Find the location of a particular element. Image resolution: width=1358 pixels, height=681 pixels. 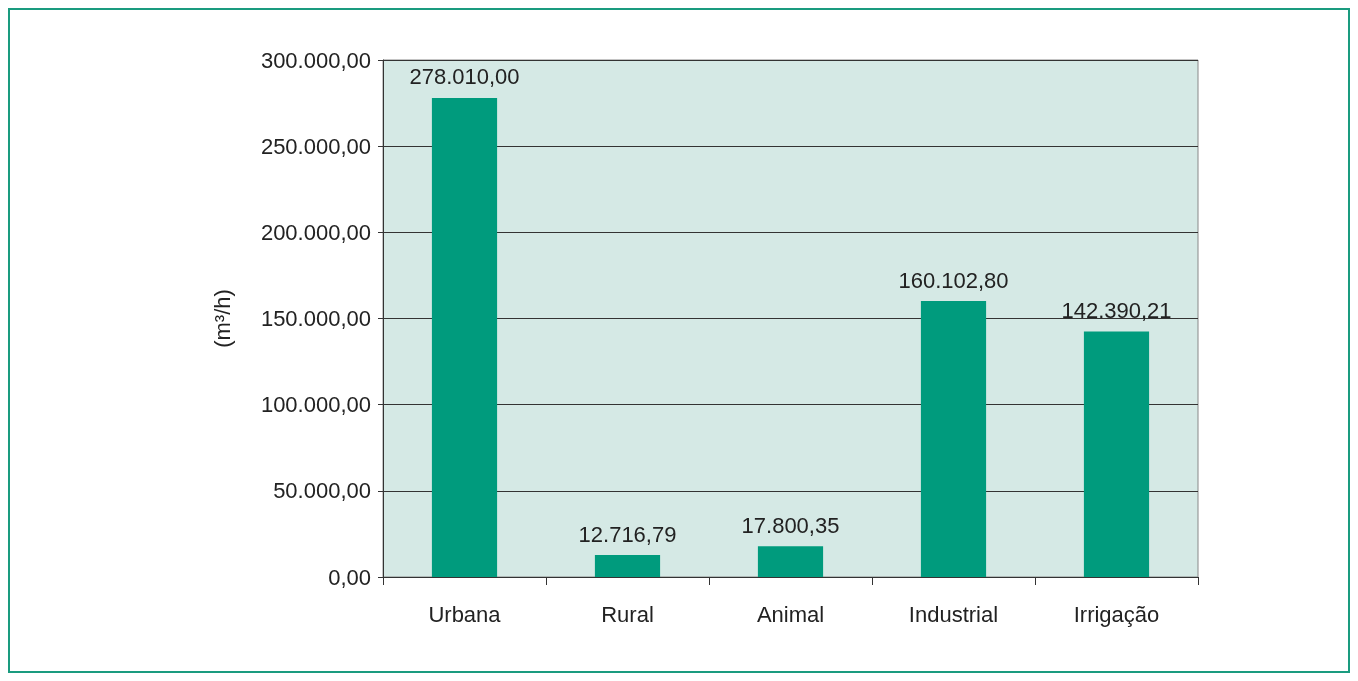

y-tick-label: 200.000,00 is located at coordinates (315, 232).